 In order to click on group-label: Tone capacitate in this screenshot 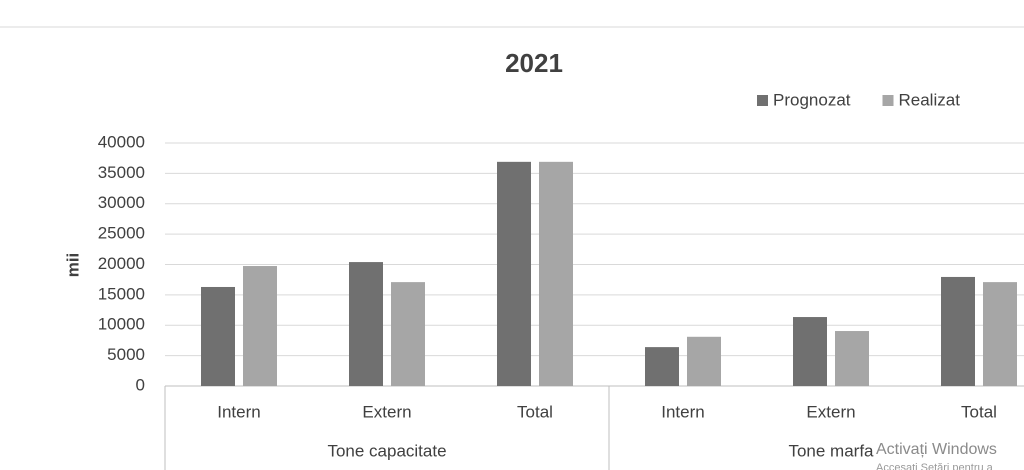, I will do `click(386, 450)`.